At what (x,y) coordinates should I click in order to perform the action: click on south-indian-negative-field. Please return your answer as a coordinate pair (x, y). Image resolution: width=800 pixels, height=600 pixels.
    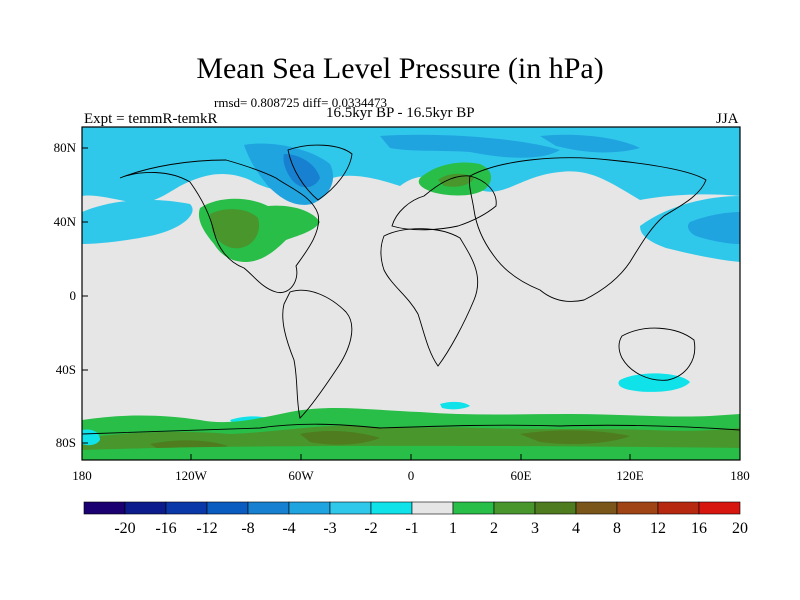
    Looking at the image, I should click on (654, 382).